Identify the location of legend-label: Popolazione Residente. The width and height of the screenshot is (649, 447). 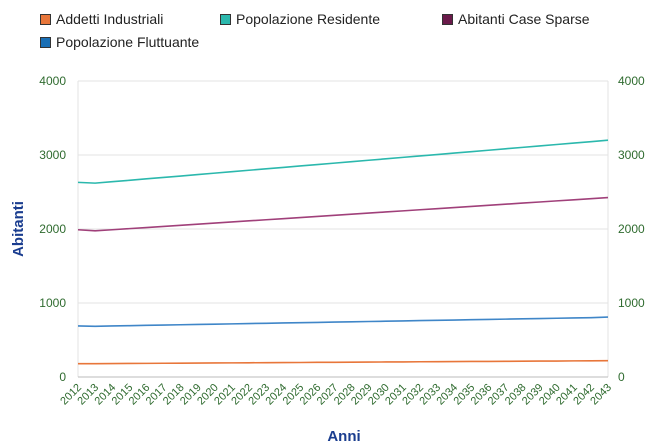
(308, 19).